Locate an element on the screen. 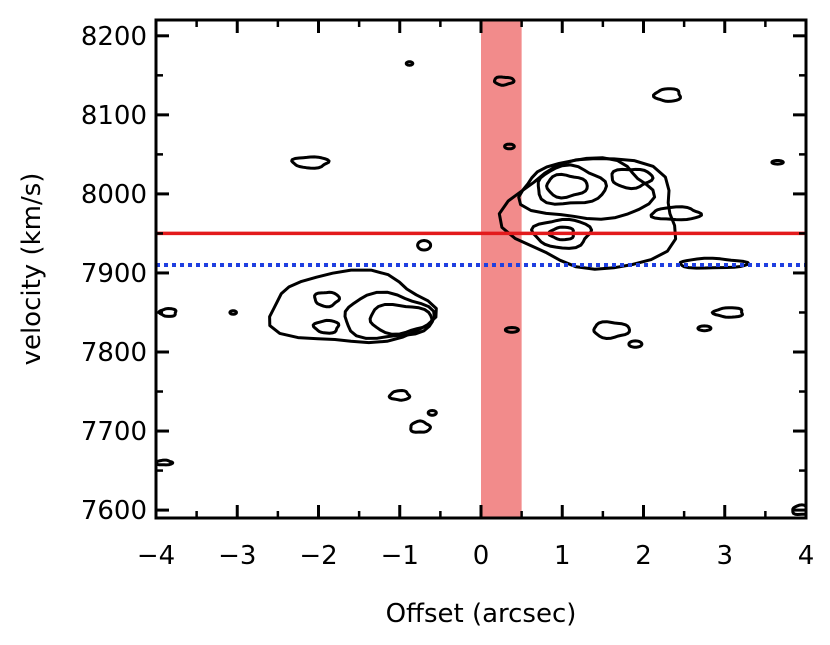 Image resolution: width=830 pixels, height=645 pixels. shaded-band is located at coordinates (501, 269).